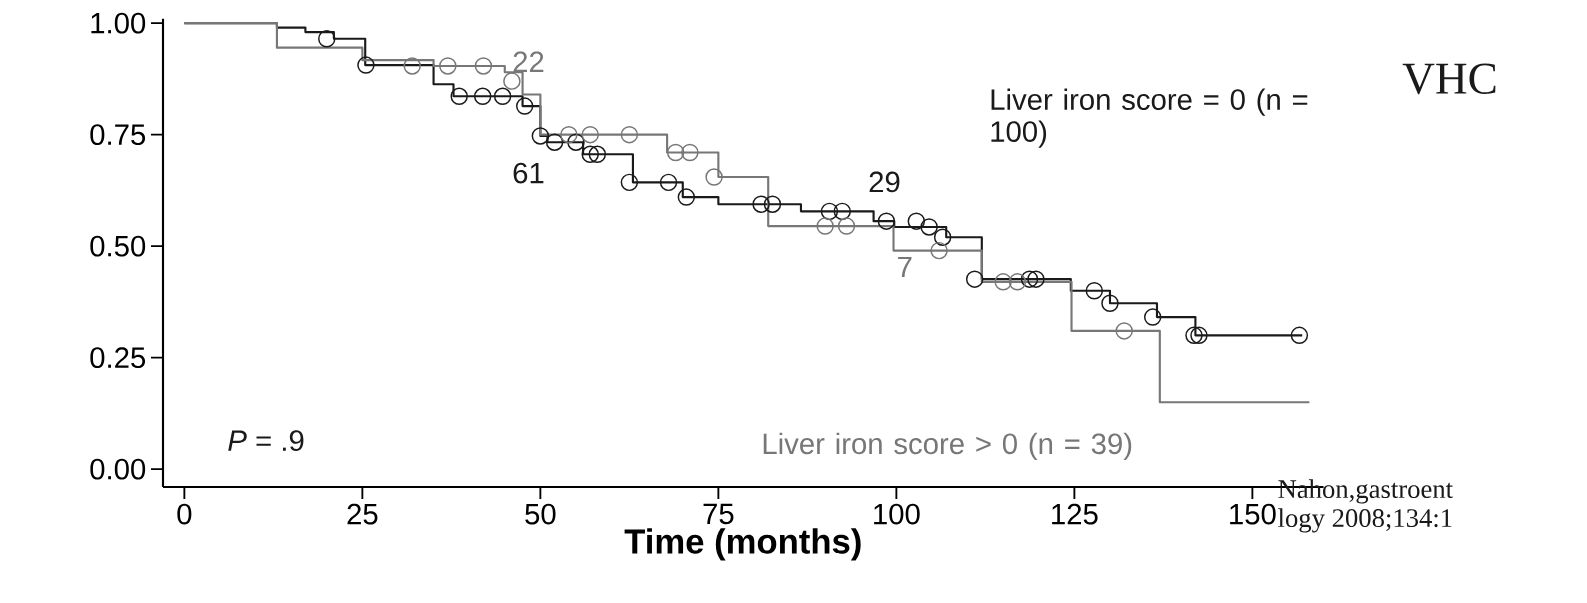 The height and width of the screenshot is (603, 1587). I want to click on x-tick-label: 125, so click(1075, 514).